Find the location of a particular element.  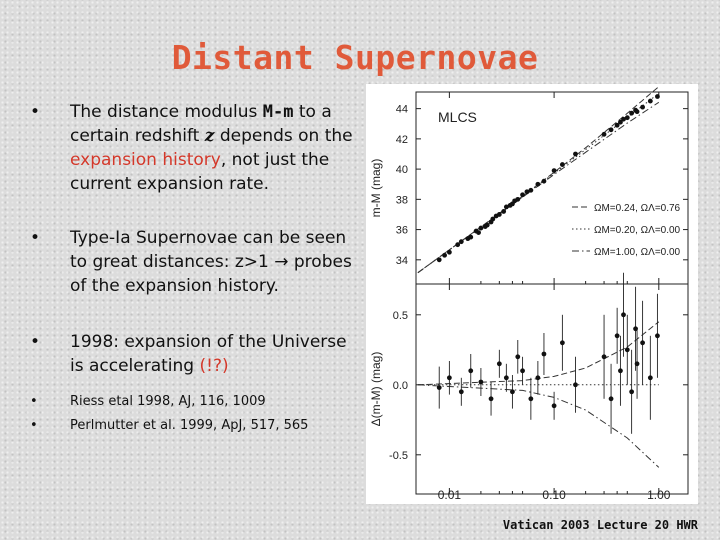

bullet-text: depends on the is located at coordinates (283, 136).